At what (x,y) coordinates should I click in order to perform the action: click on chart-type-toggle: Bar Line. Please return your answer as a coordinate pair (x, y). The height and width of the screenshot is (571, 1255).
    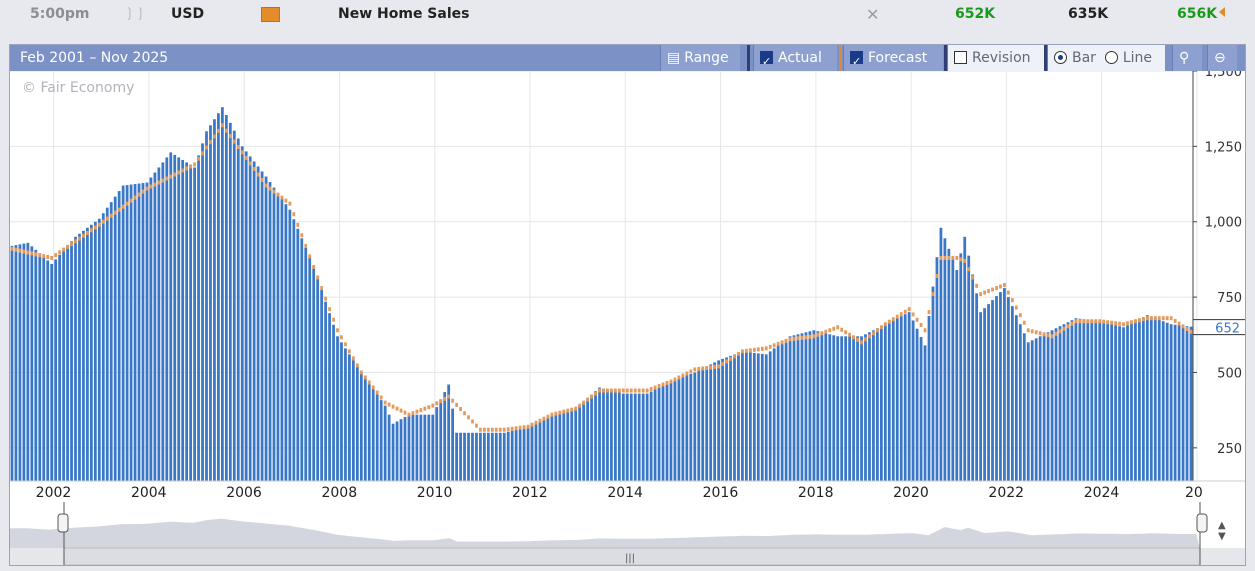
    Looking at the image, I should click on (1106, 58).